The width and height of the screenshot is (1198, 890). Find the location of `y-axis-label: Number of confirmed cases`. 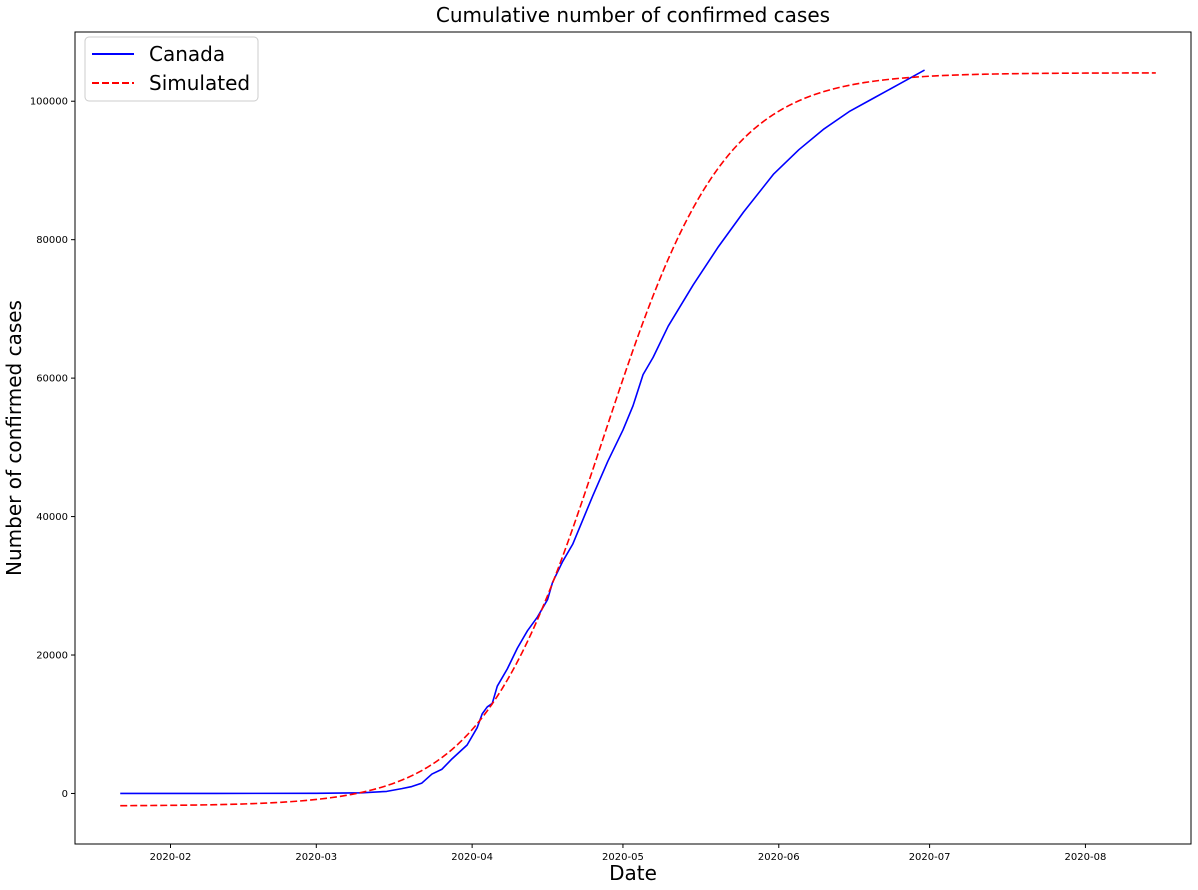

y-axis-label: Number of confirmed cases is located at coordinates (14, 438).